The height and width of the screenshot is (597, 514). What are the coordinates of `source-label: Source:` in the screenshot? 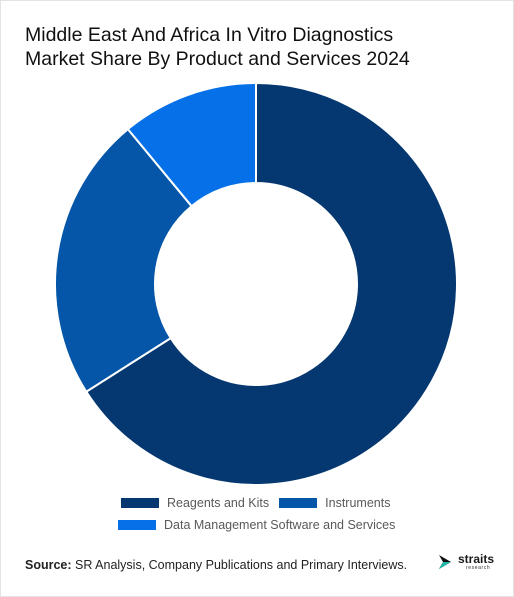 It's located at (48, 565).